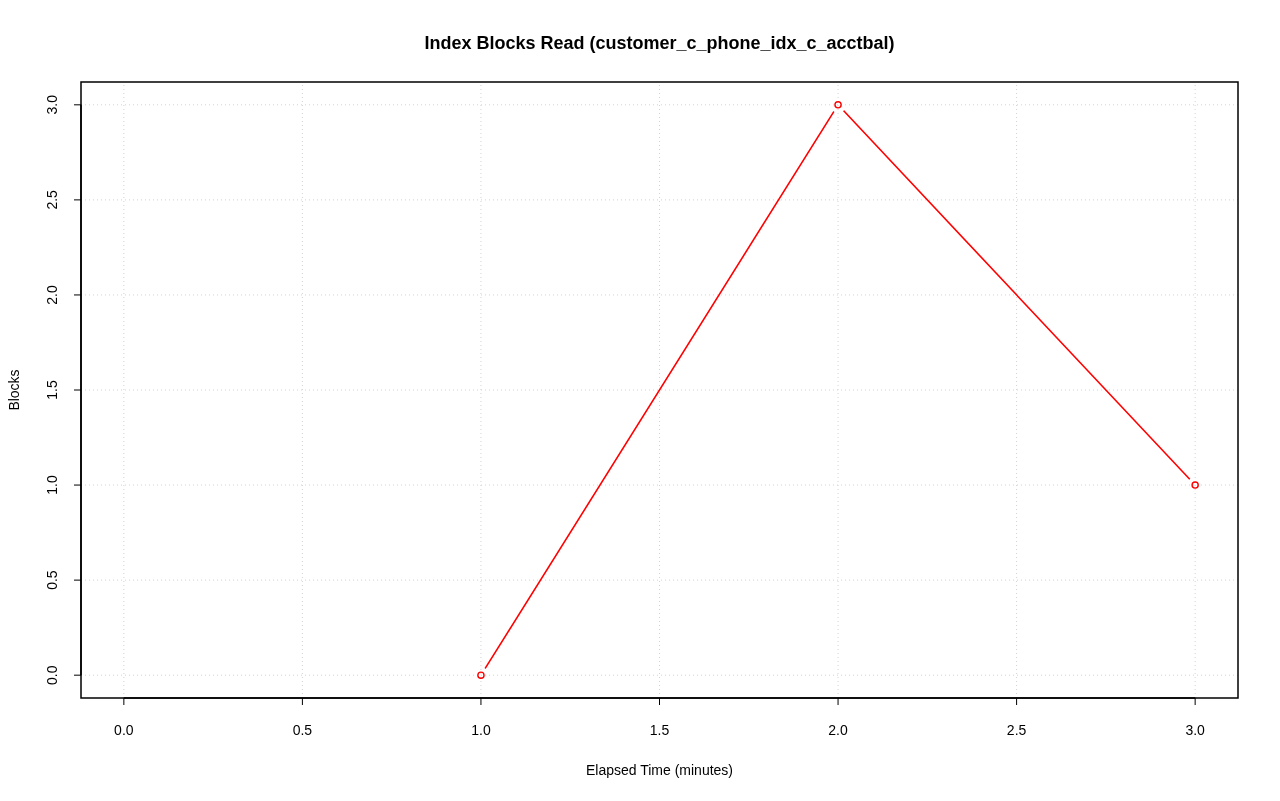 The image size is (1280, 801). I want to click on x-tick-label: 0.5, so click(302, 730).